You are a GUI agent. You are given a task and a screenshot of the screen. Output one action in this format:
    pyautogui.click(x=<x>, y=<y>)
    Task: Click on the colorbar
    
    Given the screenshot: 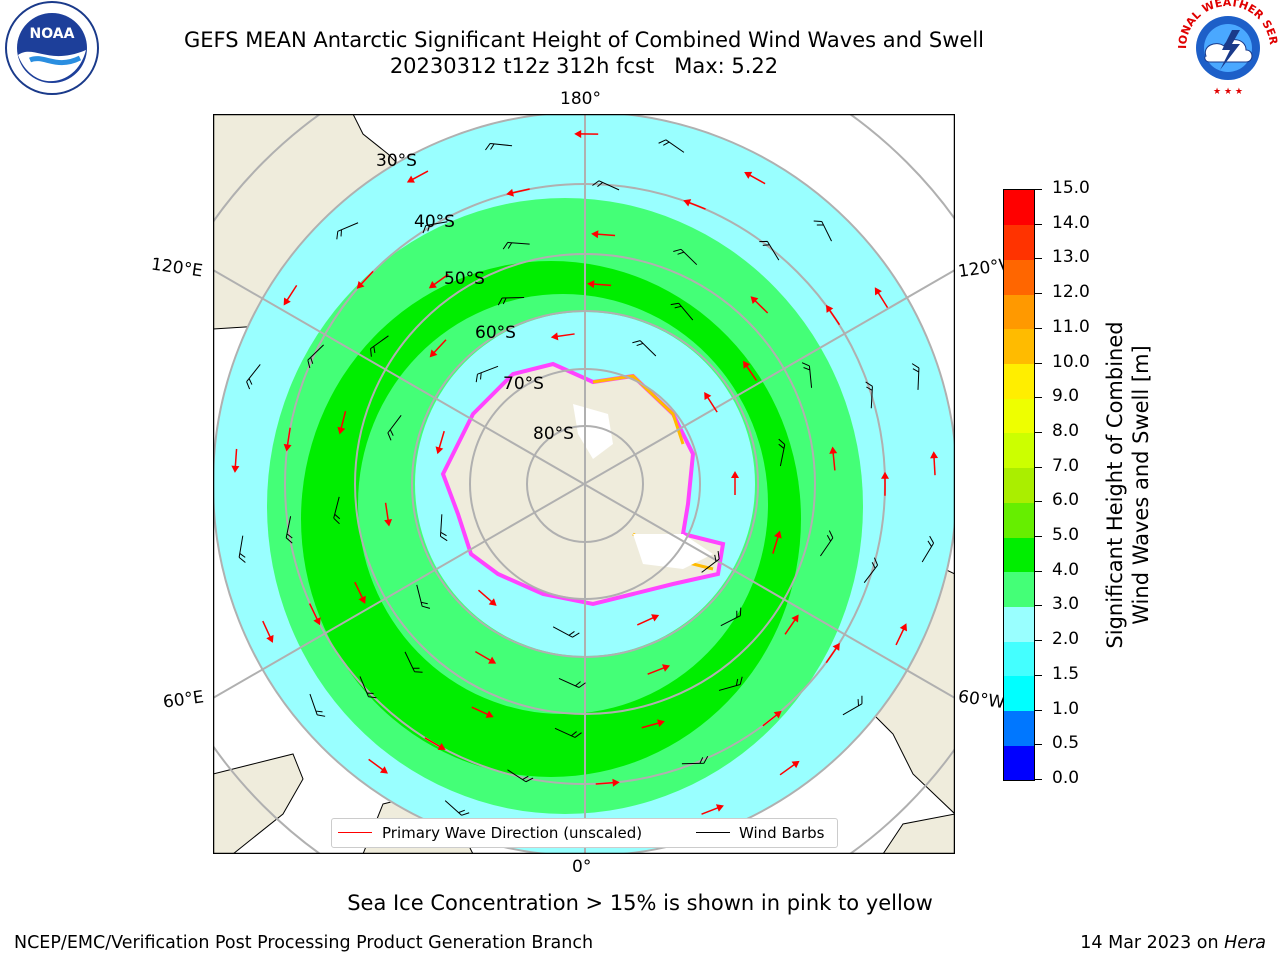 What is the action you would take?
    pyautogui.click(x=1019, y=485)
    